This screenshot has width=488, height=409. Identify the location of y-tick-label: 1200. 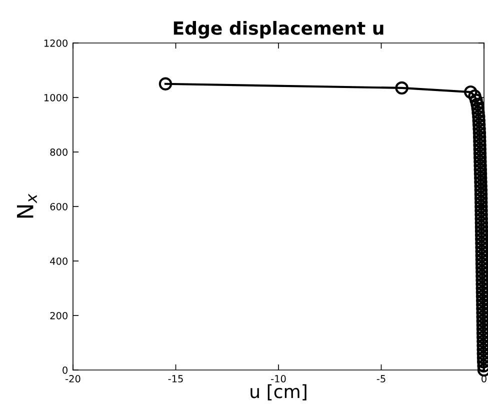
(56, 43).